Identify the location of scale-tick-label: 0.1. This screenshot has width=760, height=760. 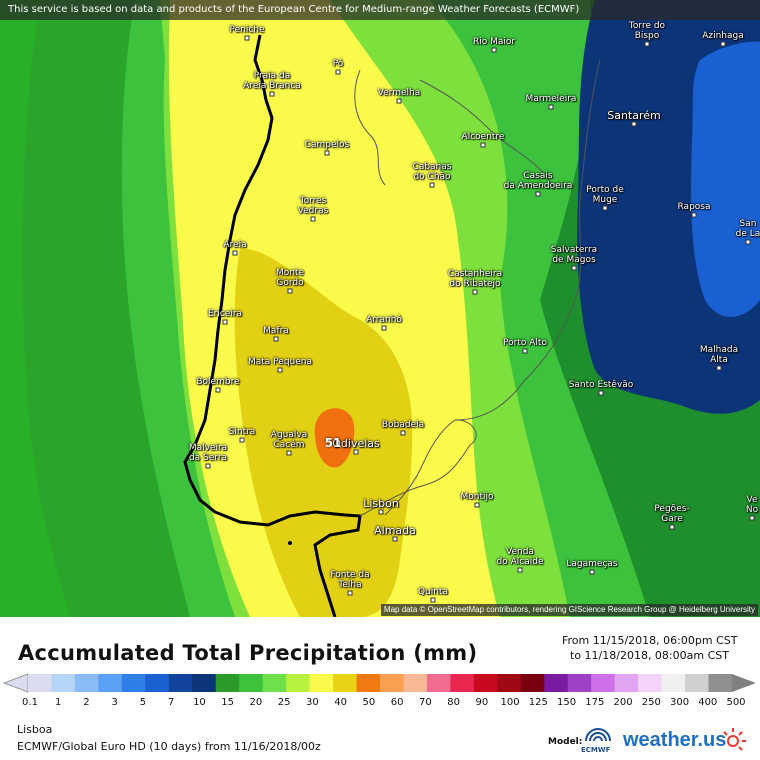
(30, 702).